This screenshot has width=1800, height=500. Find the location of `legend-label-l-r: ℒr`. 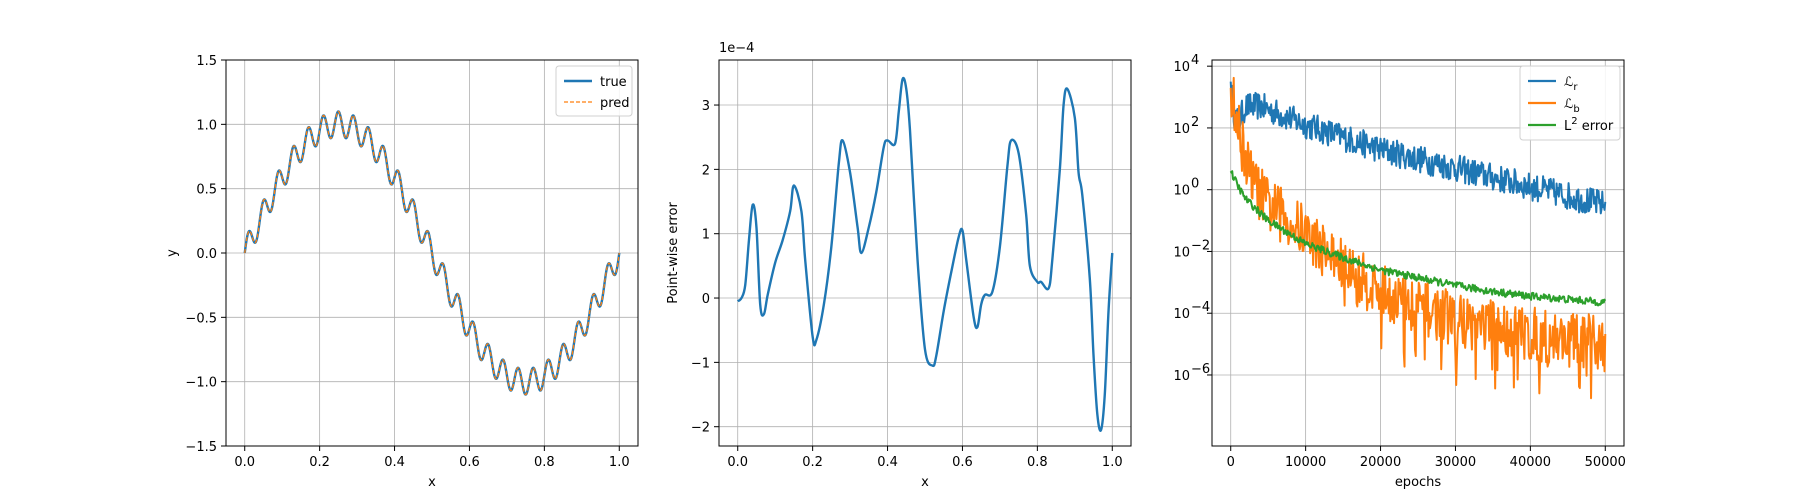

legend-label-l-r: ℒr is located at coordinates (1571, 84).